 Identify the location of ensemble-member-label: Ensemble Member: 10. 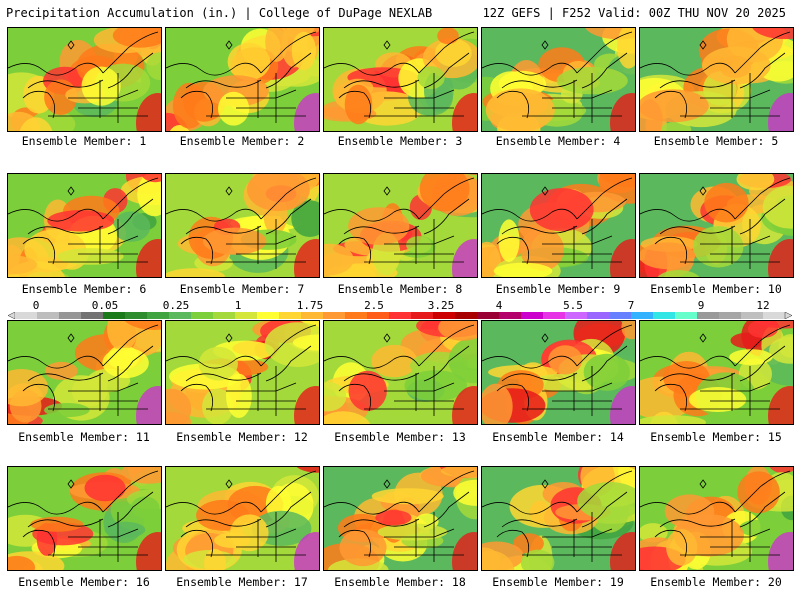
(716, 289).